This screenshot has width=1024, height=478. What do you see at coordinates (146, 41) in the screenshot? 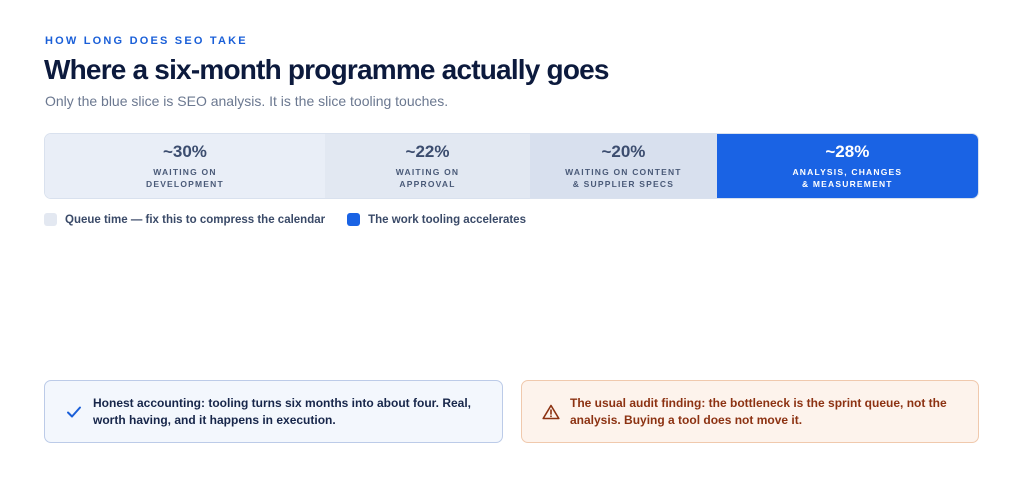
I see `eyebrow-label: HOW LONG DOES SEO TAKE` at bounding box center [146, 41].